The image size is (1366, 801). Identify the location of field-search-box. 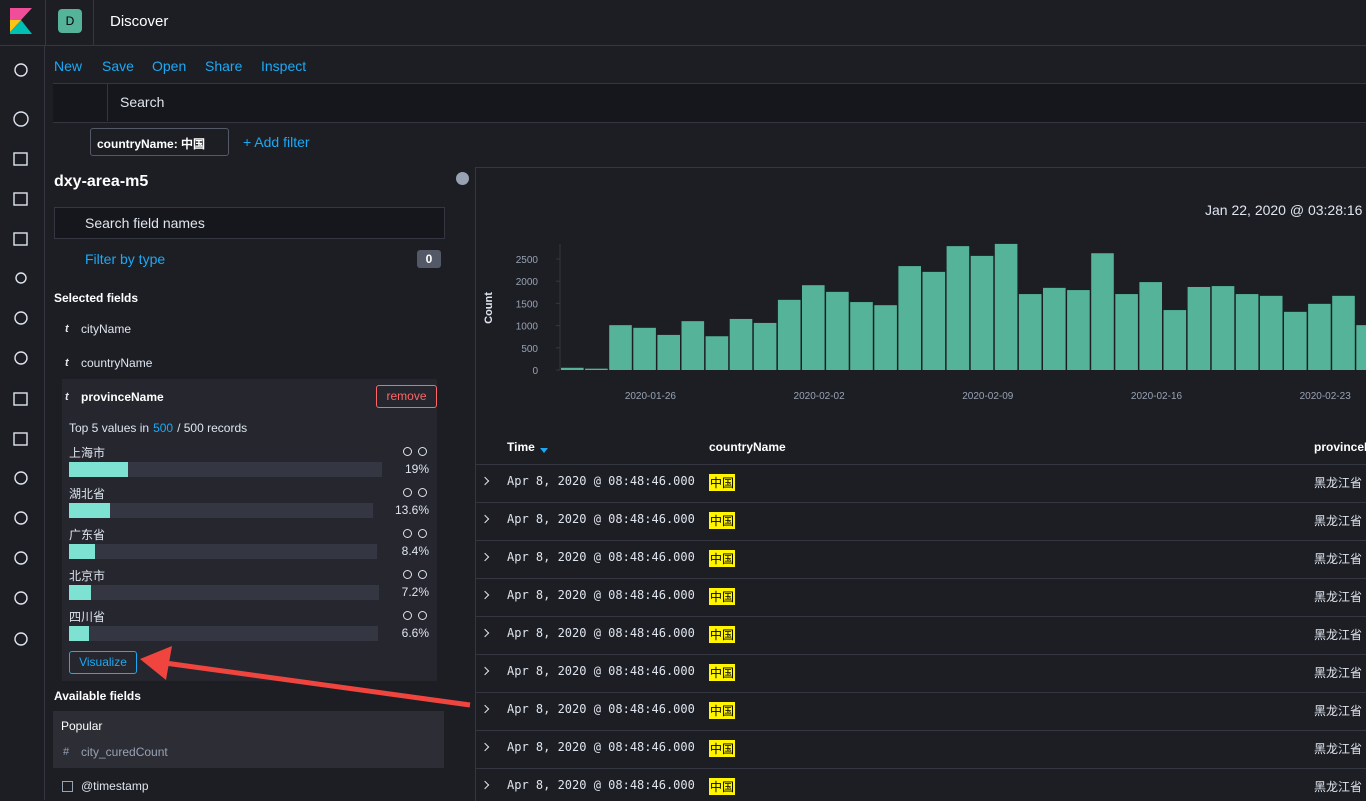
(249, 223).